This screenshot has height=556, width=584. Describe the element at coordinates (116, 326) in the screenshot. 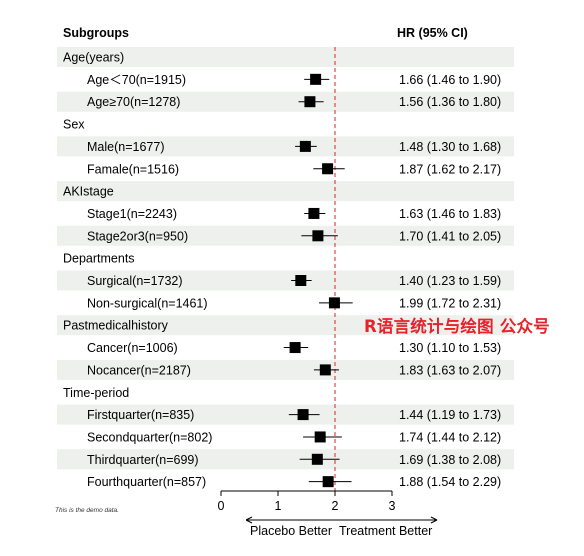

I see `group-label: Pastmedicalhistory` at that location.